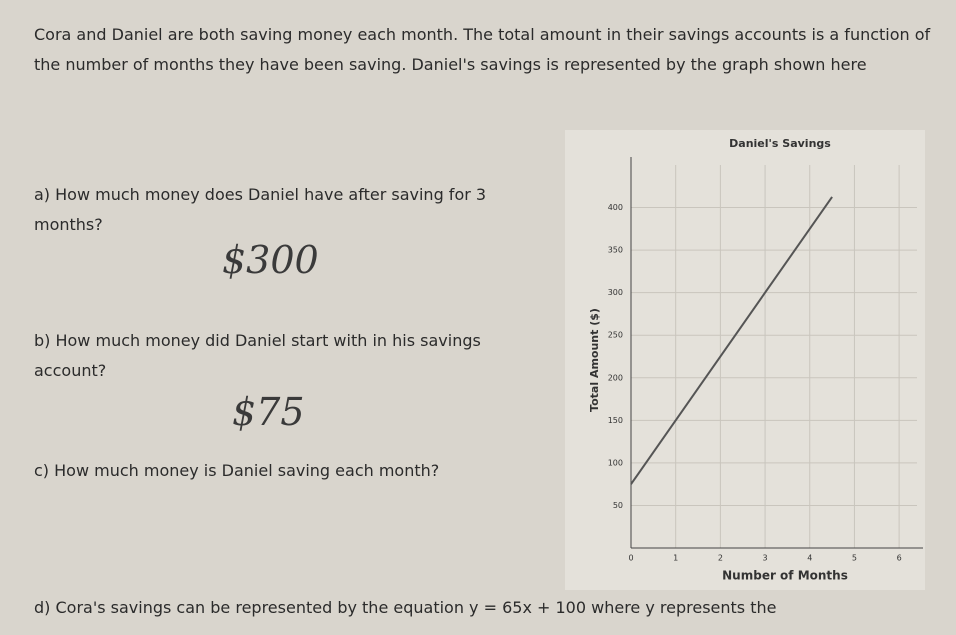 This screenshot has height=635, width=956. Describe the element at coordinates (780, 143) in the screenshot. I see `chart-title: Daniel's Savings` at that location.